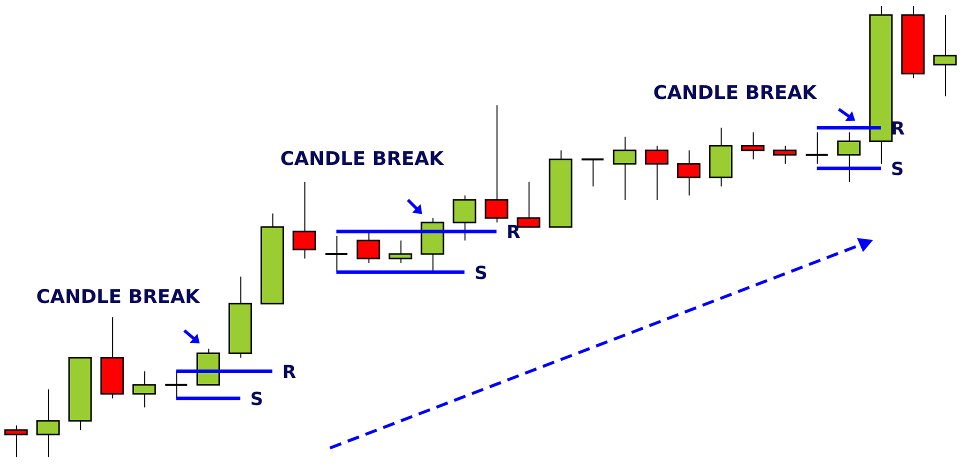  I want to click on series-label: S, so click(897, 169).